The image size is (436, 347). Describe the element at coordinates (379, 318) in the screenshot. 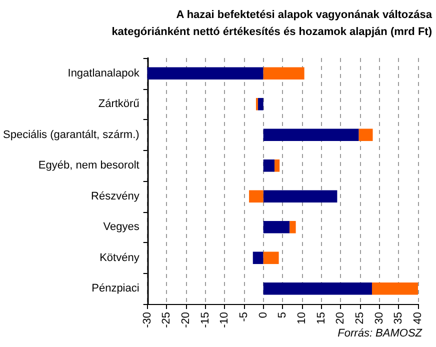

I see `x-tick-label: 30` at that location.